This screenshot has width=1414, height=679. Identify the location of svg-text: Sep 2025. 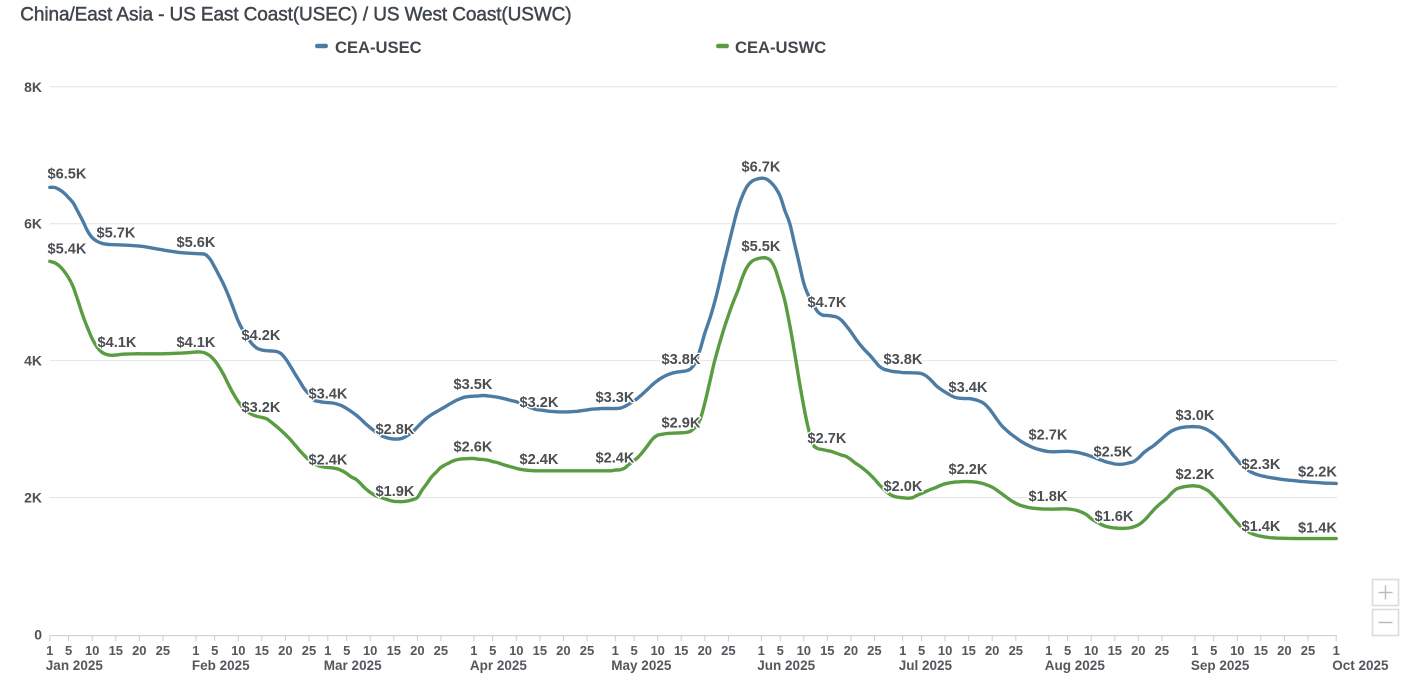
(1220, 665).